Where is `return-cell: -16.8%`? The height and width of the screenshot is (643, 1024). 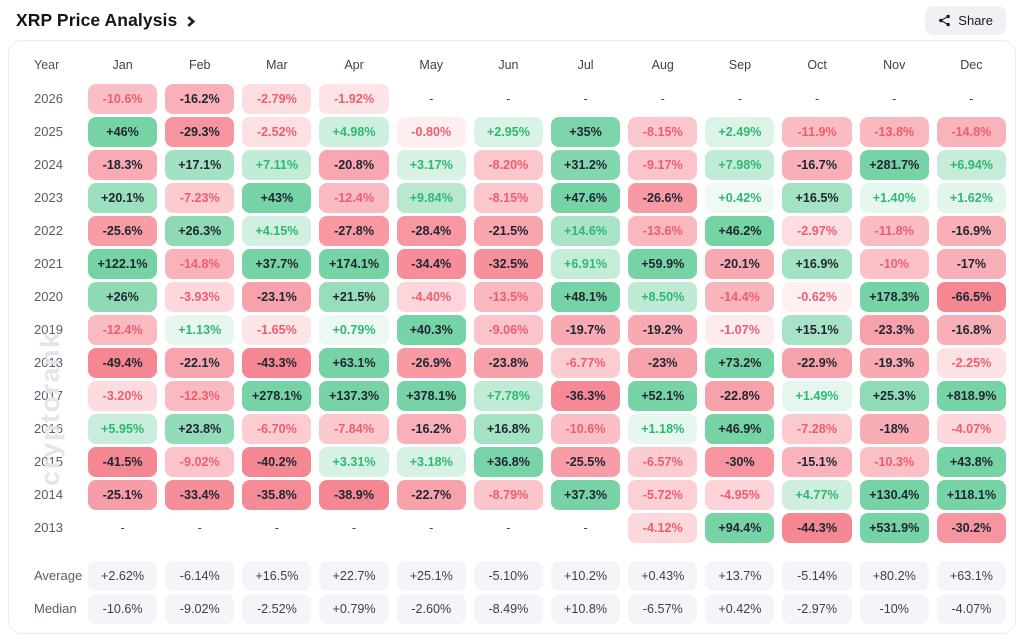
return-cell: -16.8% is located at coordinates (971, 329).